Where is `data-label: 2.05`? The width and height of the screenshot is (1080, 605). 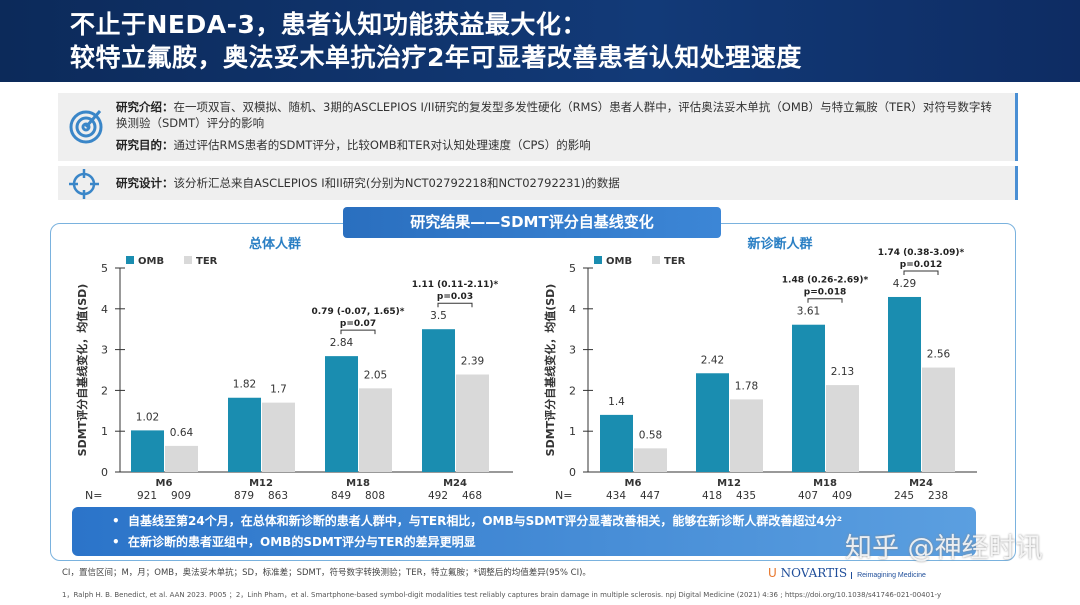 data-label: 2.05 is located at coordinates (375, 375).